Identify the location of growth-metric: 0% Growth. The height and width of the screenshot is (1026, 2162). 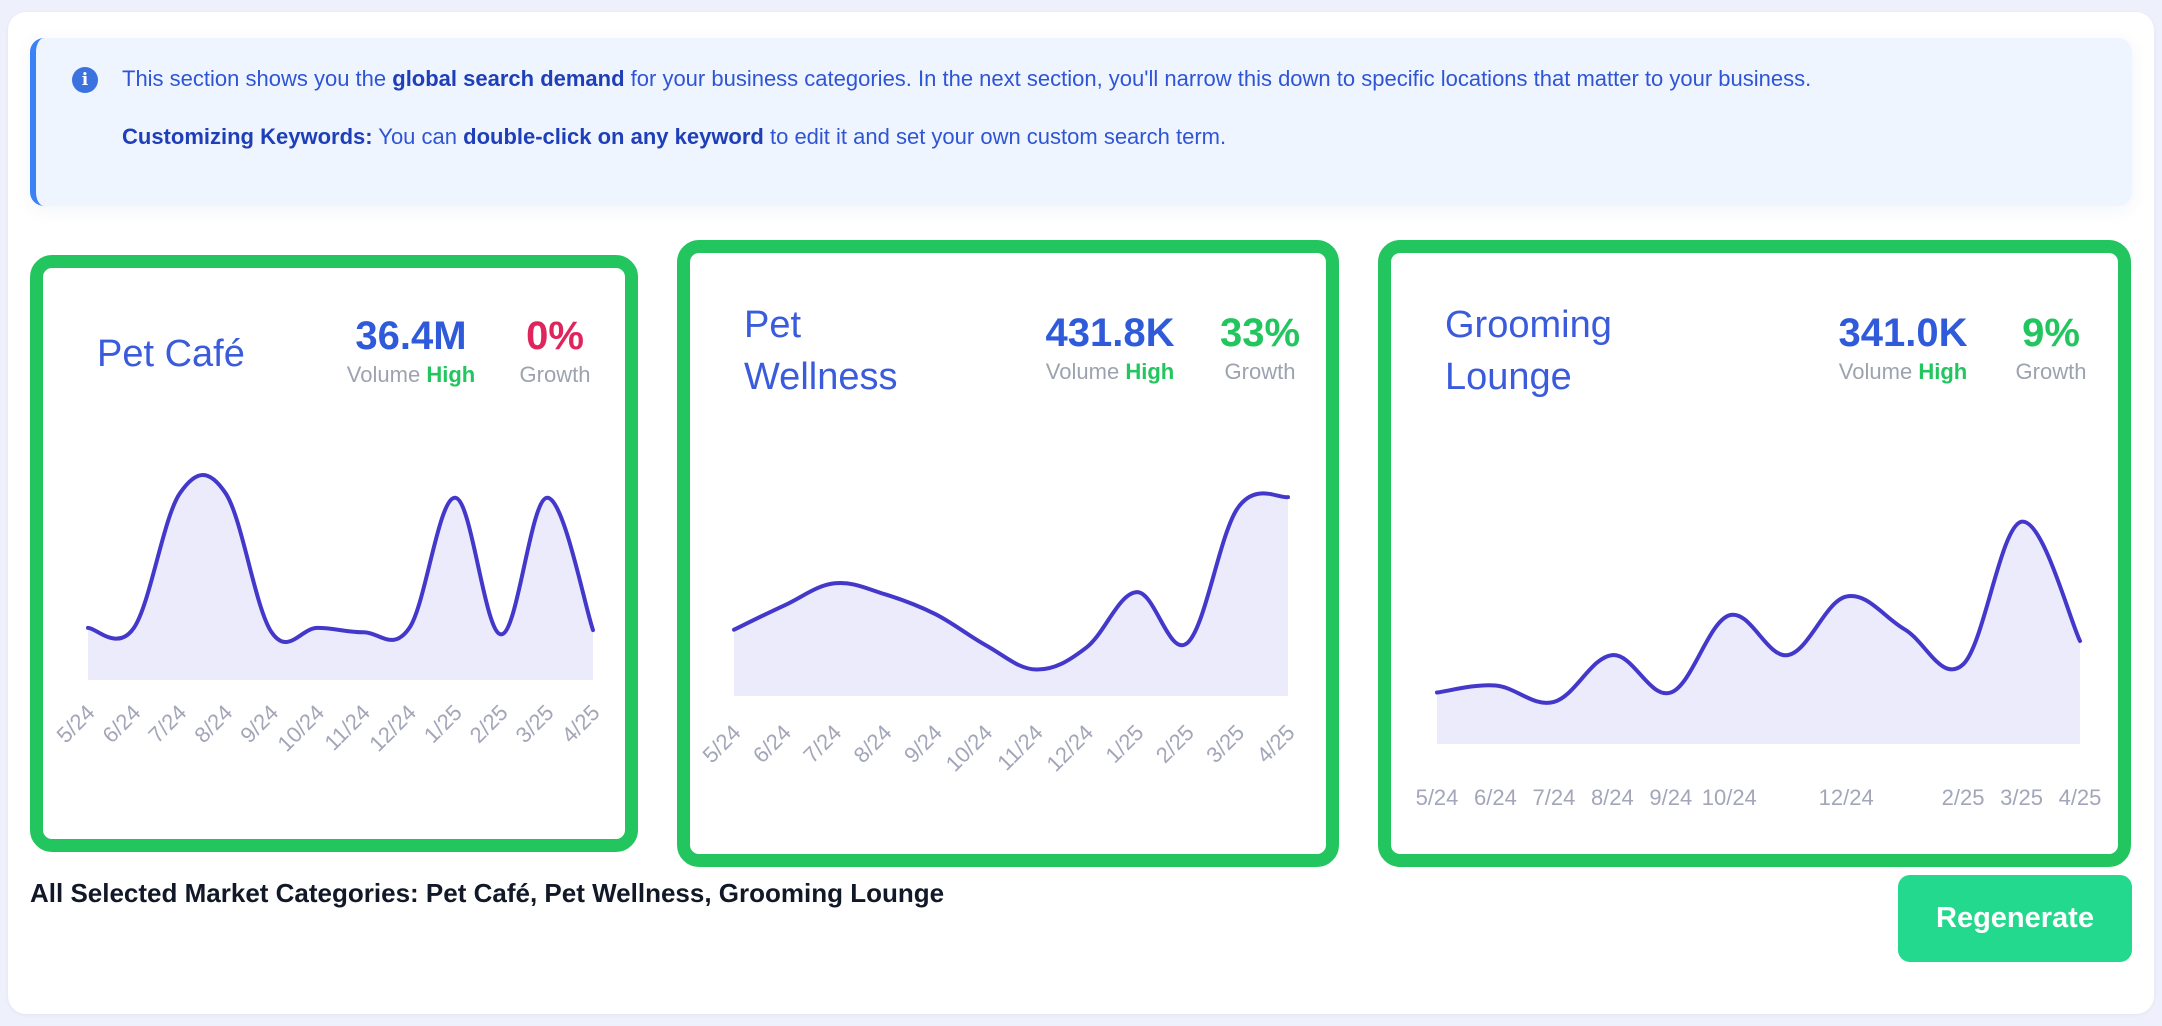
(555, 351).